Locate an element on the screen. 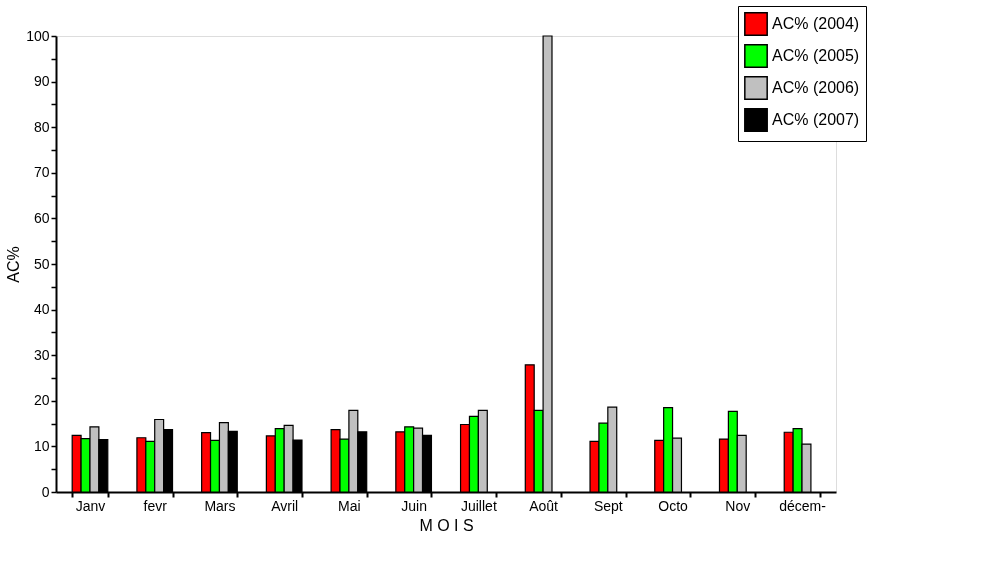 This screenshot has height=585, width=1005. y-tick-label: 10 is located at coordinates (41, 445).